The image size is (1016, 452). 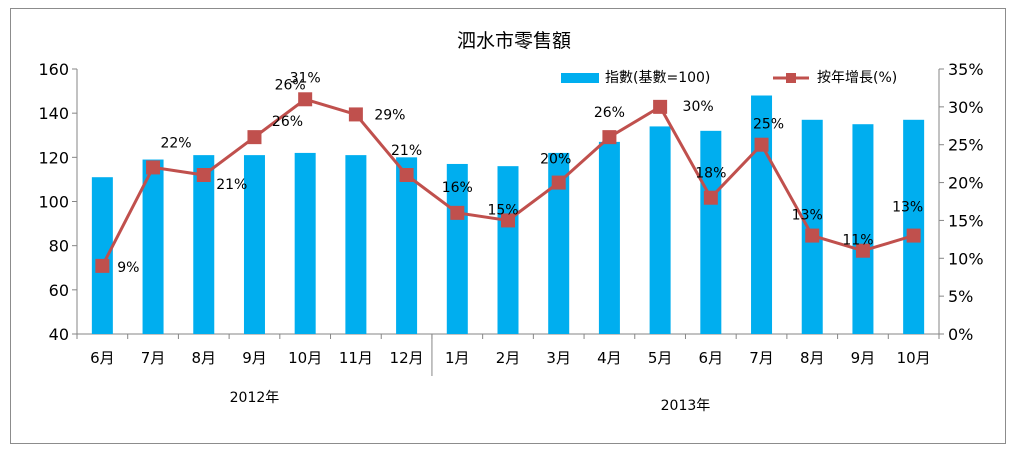 I want to click on x-tick-label: 5月, so click(x=660, y=358).